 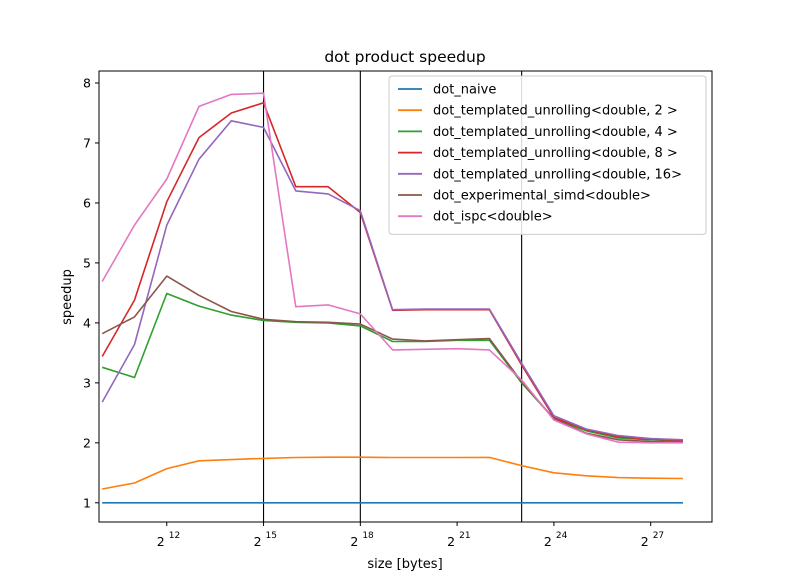 What do you see at coordinates (542, 196) in the screenshot?
I see `legend-entry-5: dot_experimental_simd<double>` at bounding box center [542, 196].